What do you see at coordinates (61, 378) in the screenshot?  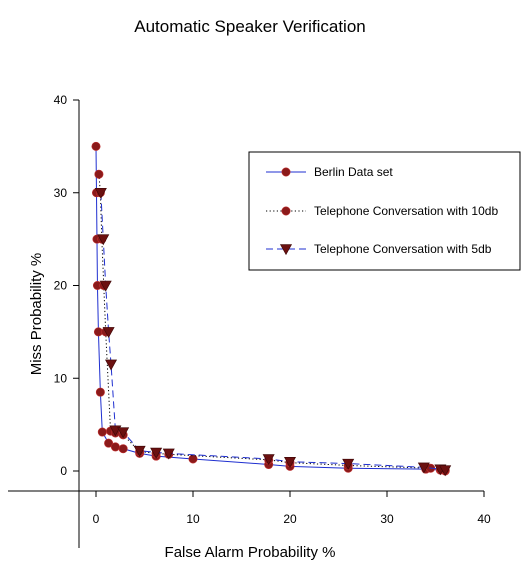 I see `y-tick-label: 10` at bounding box center [61, 378].